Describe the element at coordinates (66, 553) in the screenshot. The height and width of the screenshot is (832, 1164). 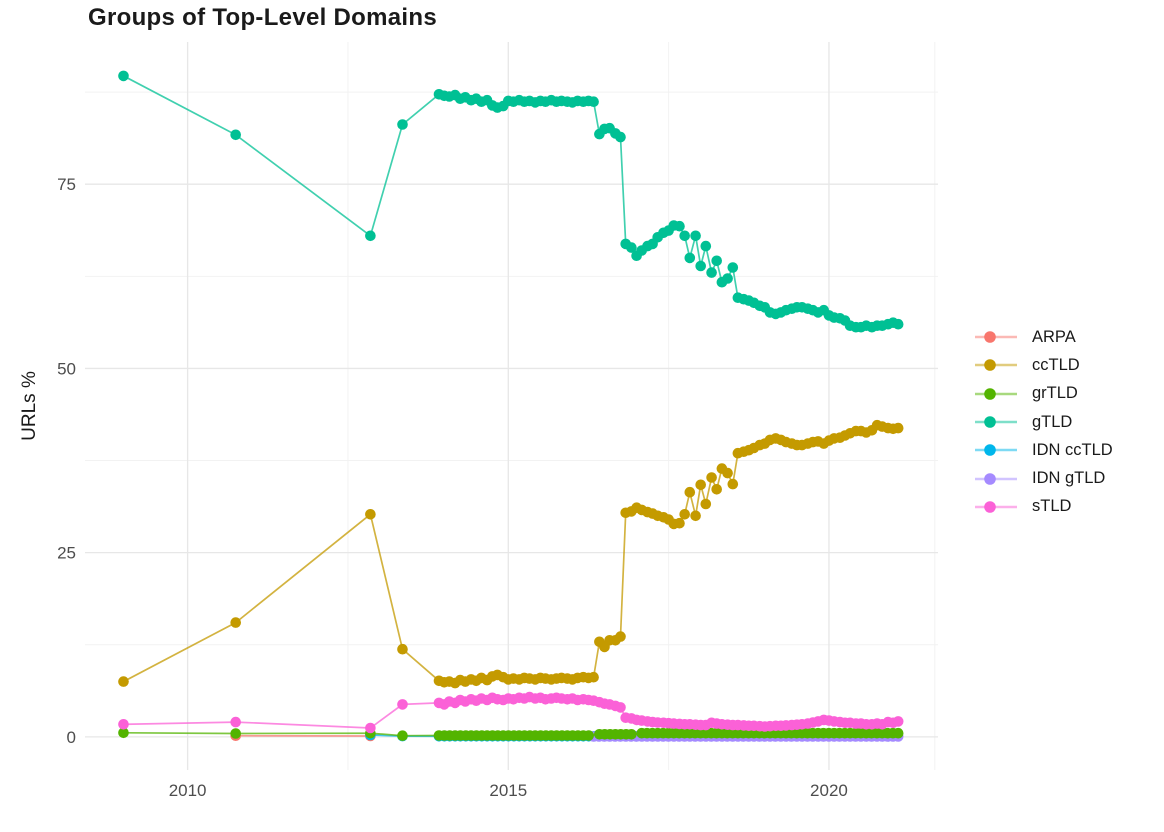
I see `y-tick-label: 25` at that location.